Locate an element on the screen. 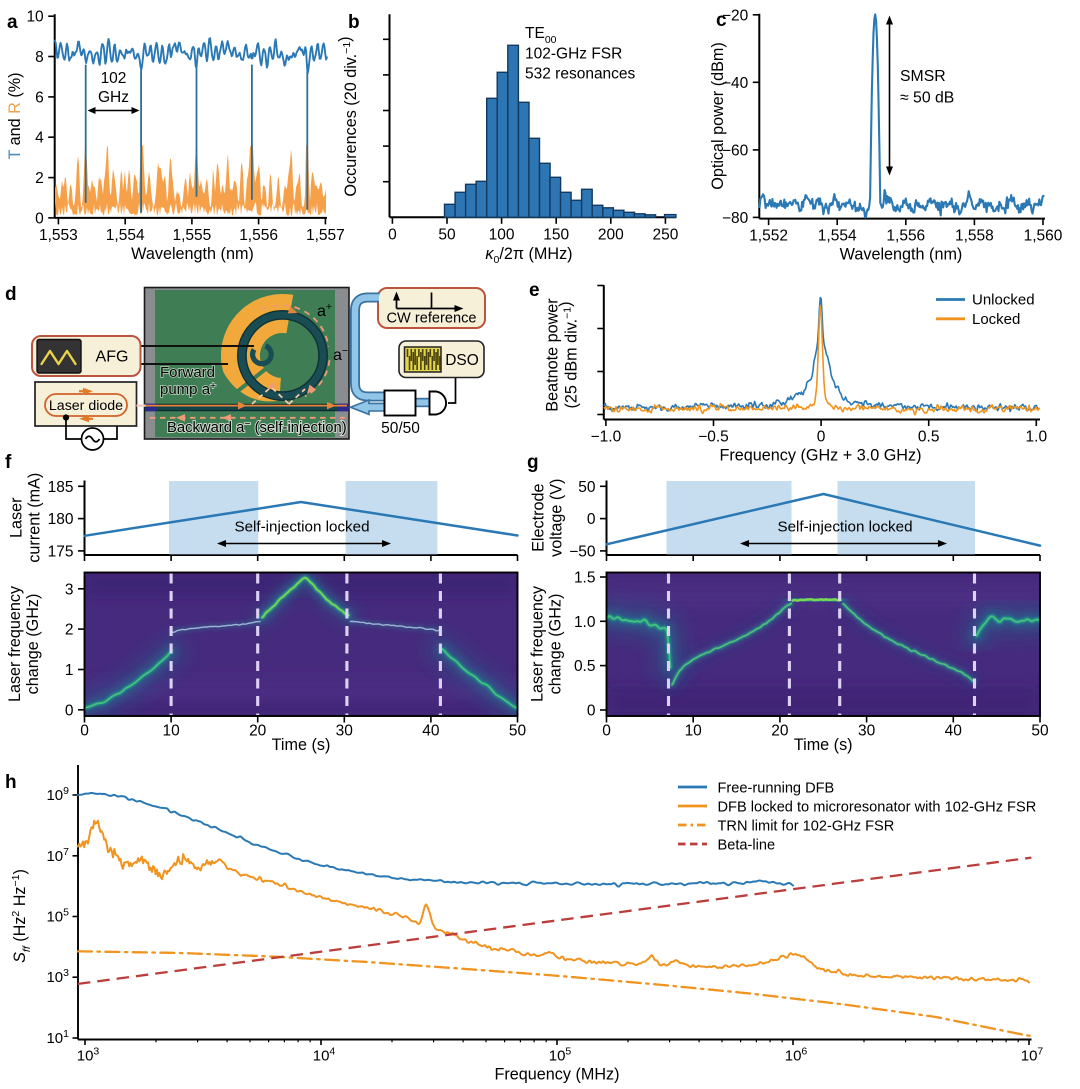 The width and height of the screenshot is (1080, 1089). svg-text: 180 is located at coordinates (61, 519).